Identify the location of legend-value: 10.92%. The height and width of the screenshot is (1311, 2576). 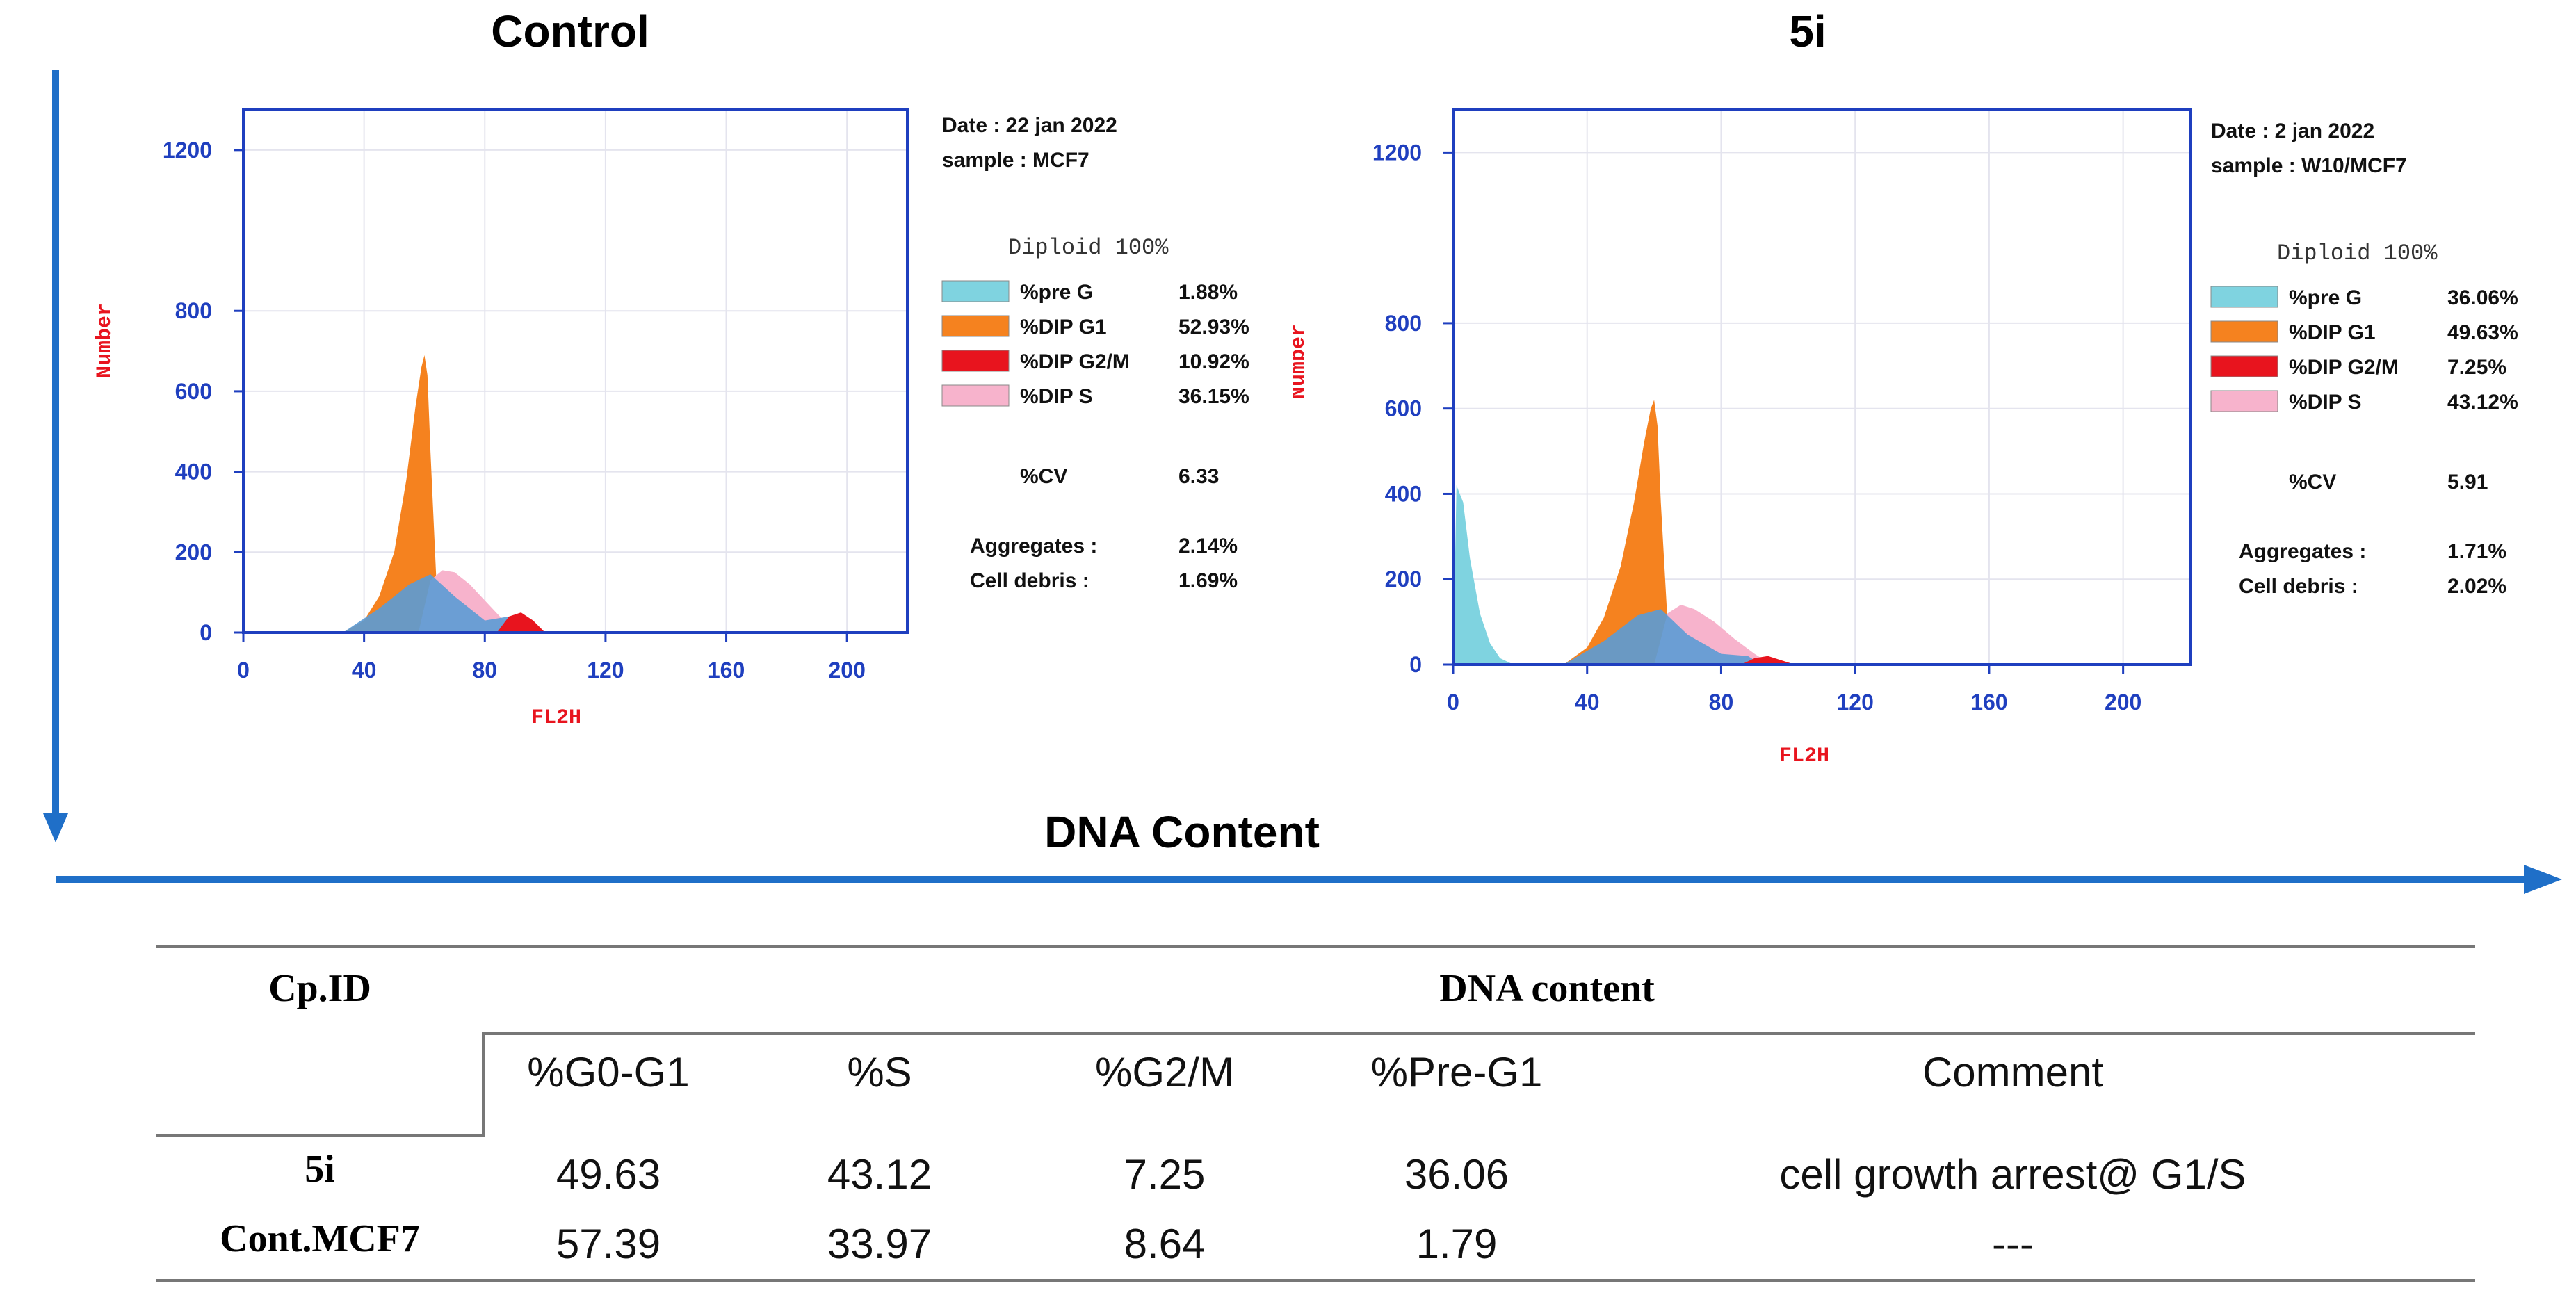
(1213, 361).